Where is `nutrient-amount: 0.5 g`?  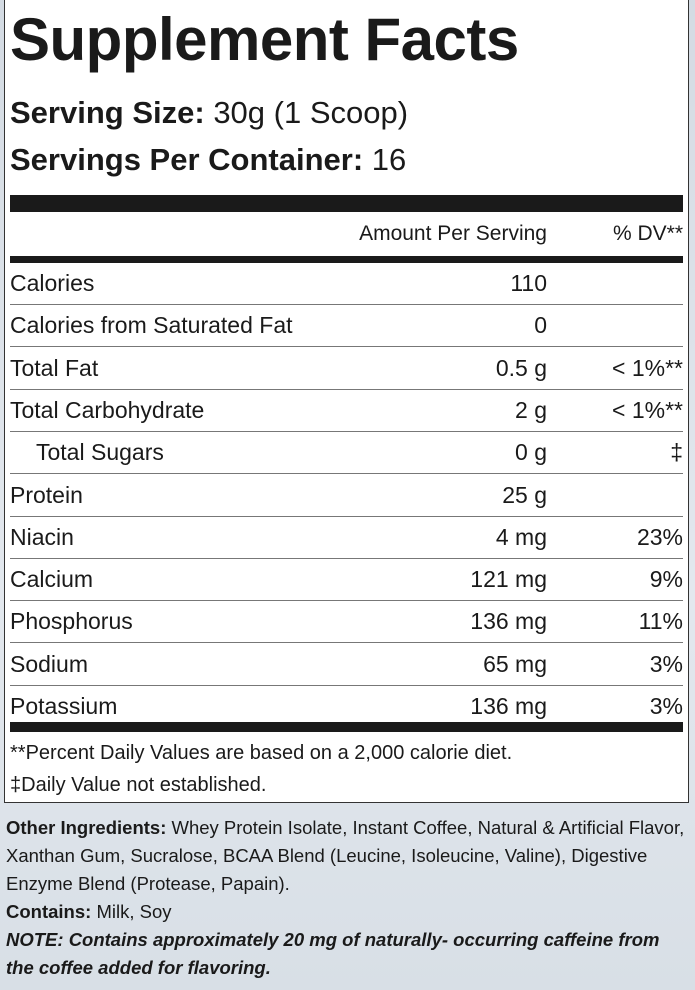
nutrient-amount: 0.5 g is located at coordinates (521, 367).